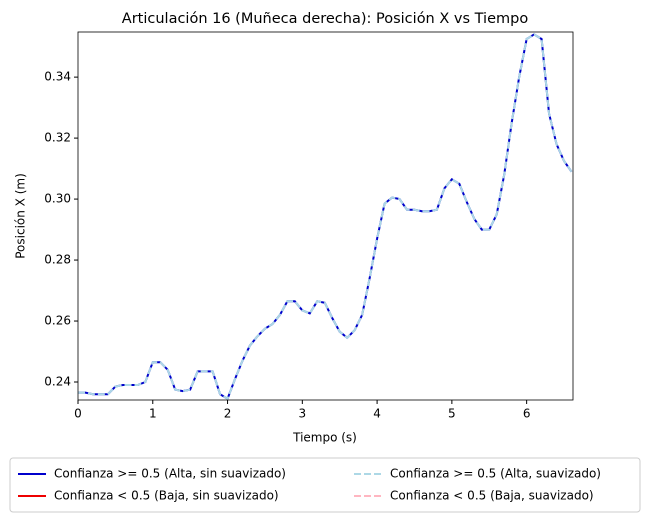 Image resolution: width=650 pixels, height=520 pixels. Describe the element at coordinates (166, 496) in the screenshot. I see `legend-label: Confianza < 0.5 (Baja, sin suavizado)` at that location.